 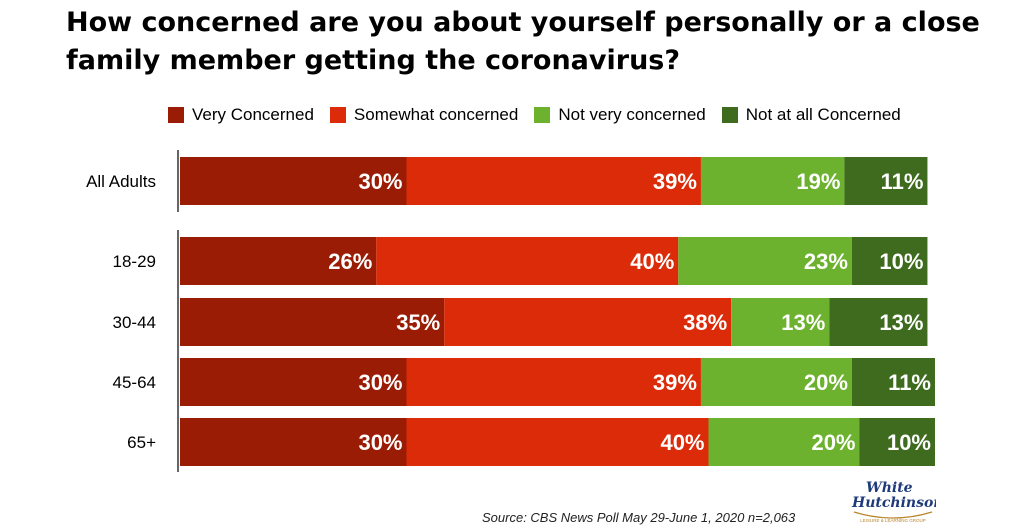 I want to click on category-label: 18-29, so click(x=134, y=261).